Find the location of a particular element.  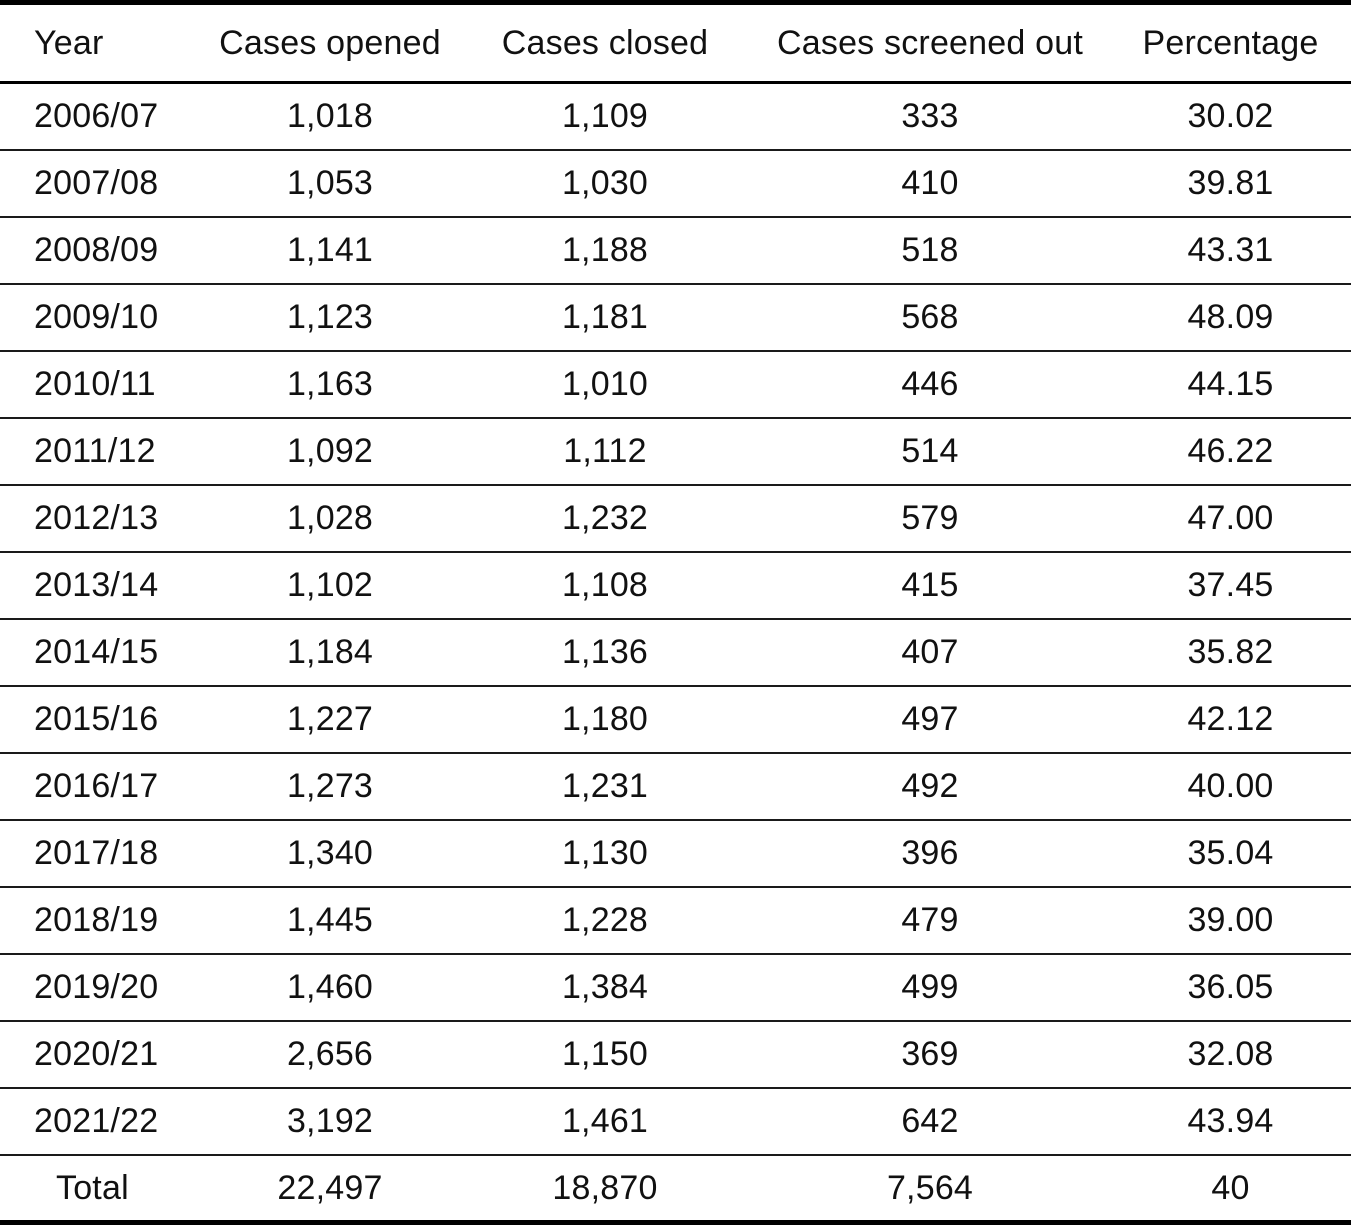

cases-closed-cell: 1,232 is located at coordinates (605, 519).